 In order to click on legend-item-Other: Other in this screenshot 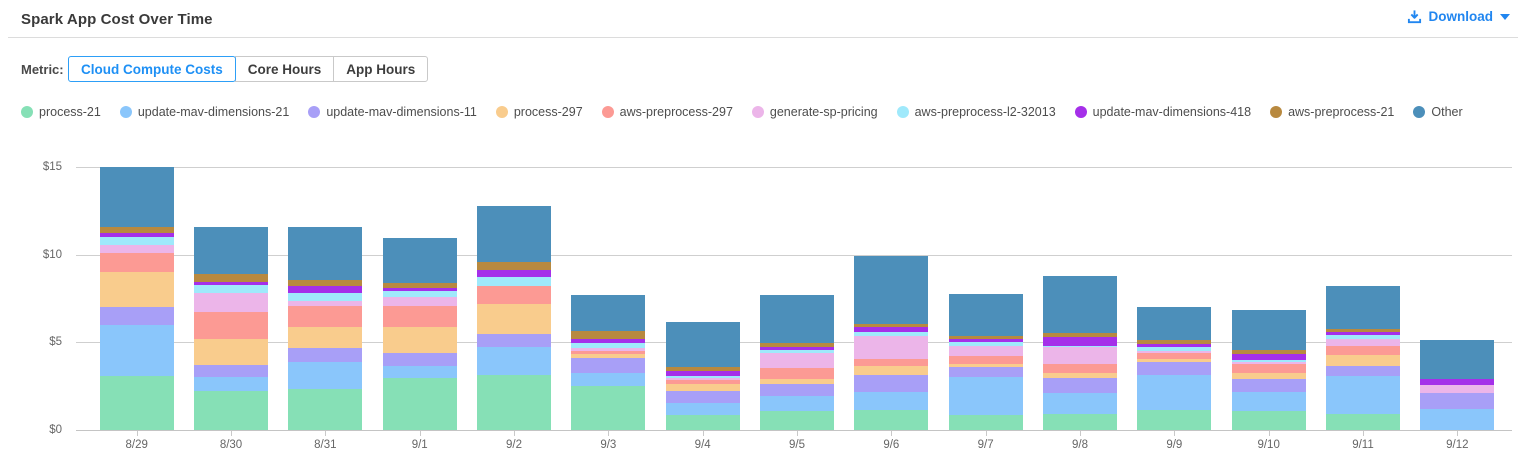, I will do `click(1438, 112)`.